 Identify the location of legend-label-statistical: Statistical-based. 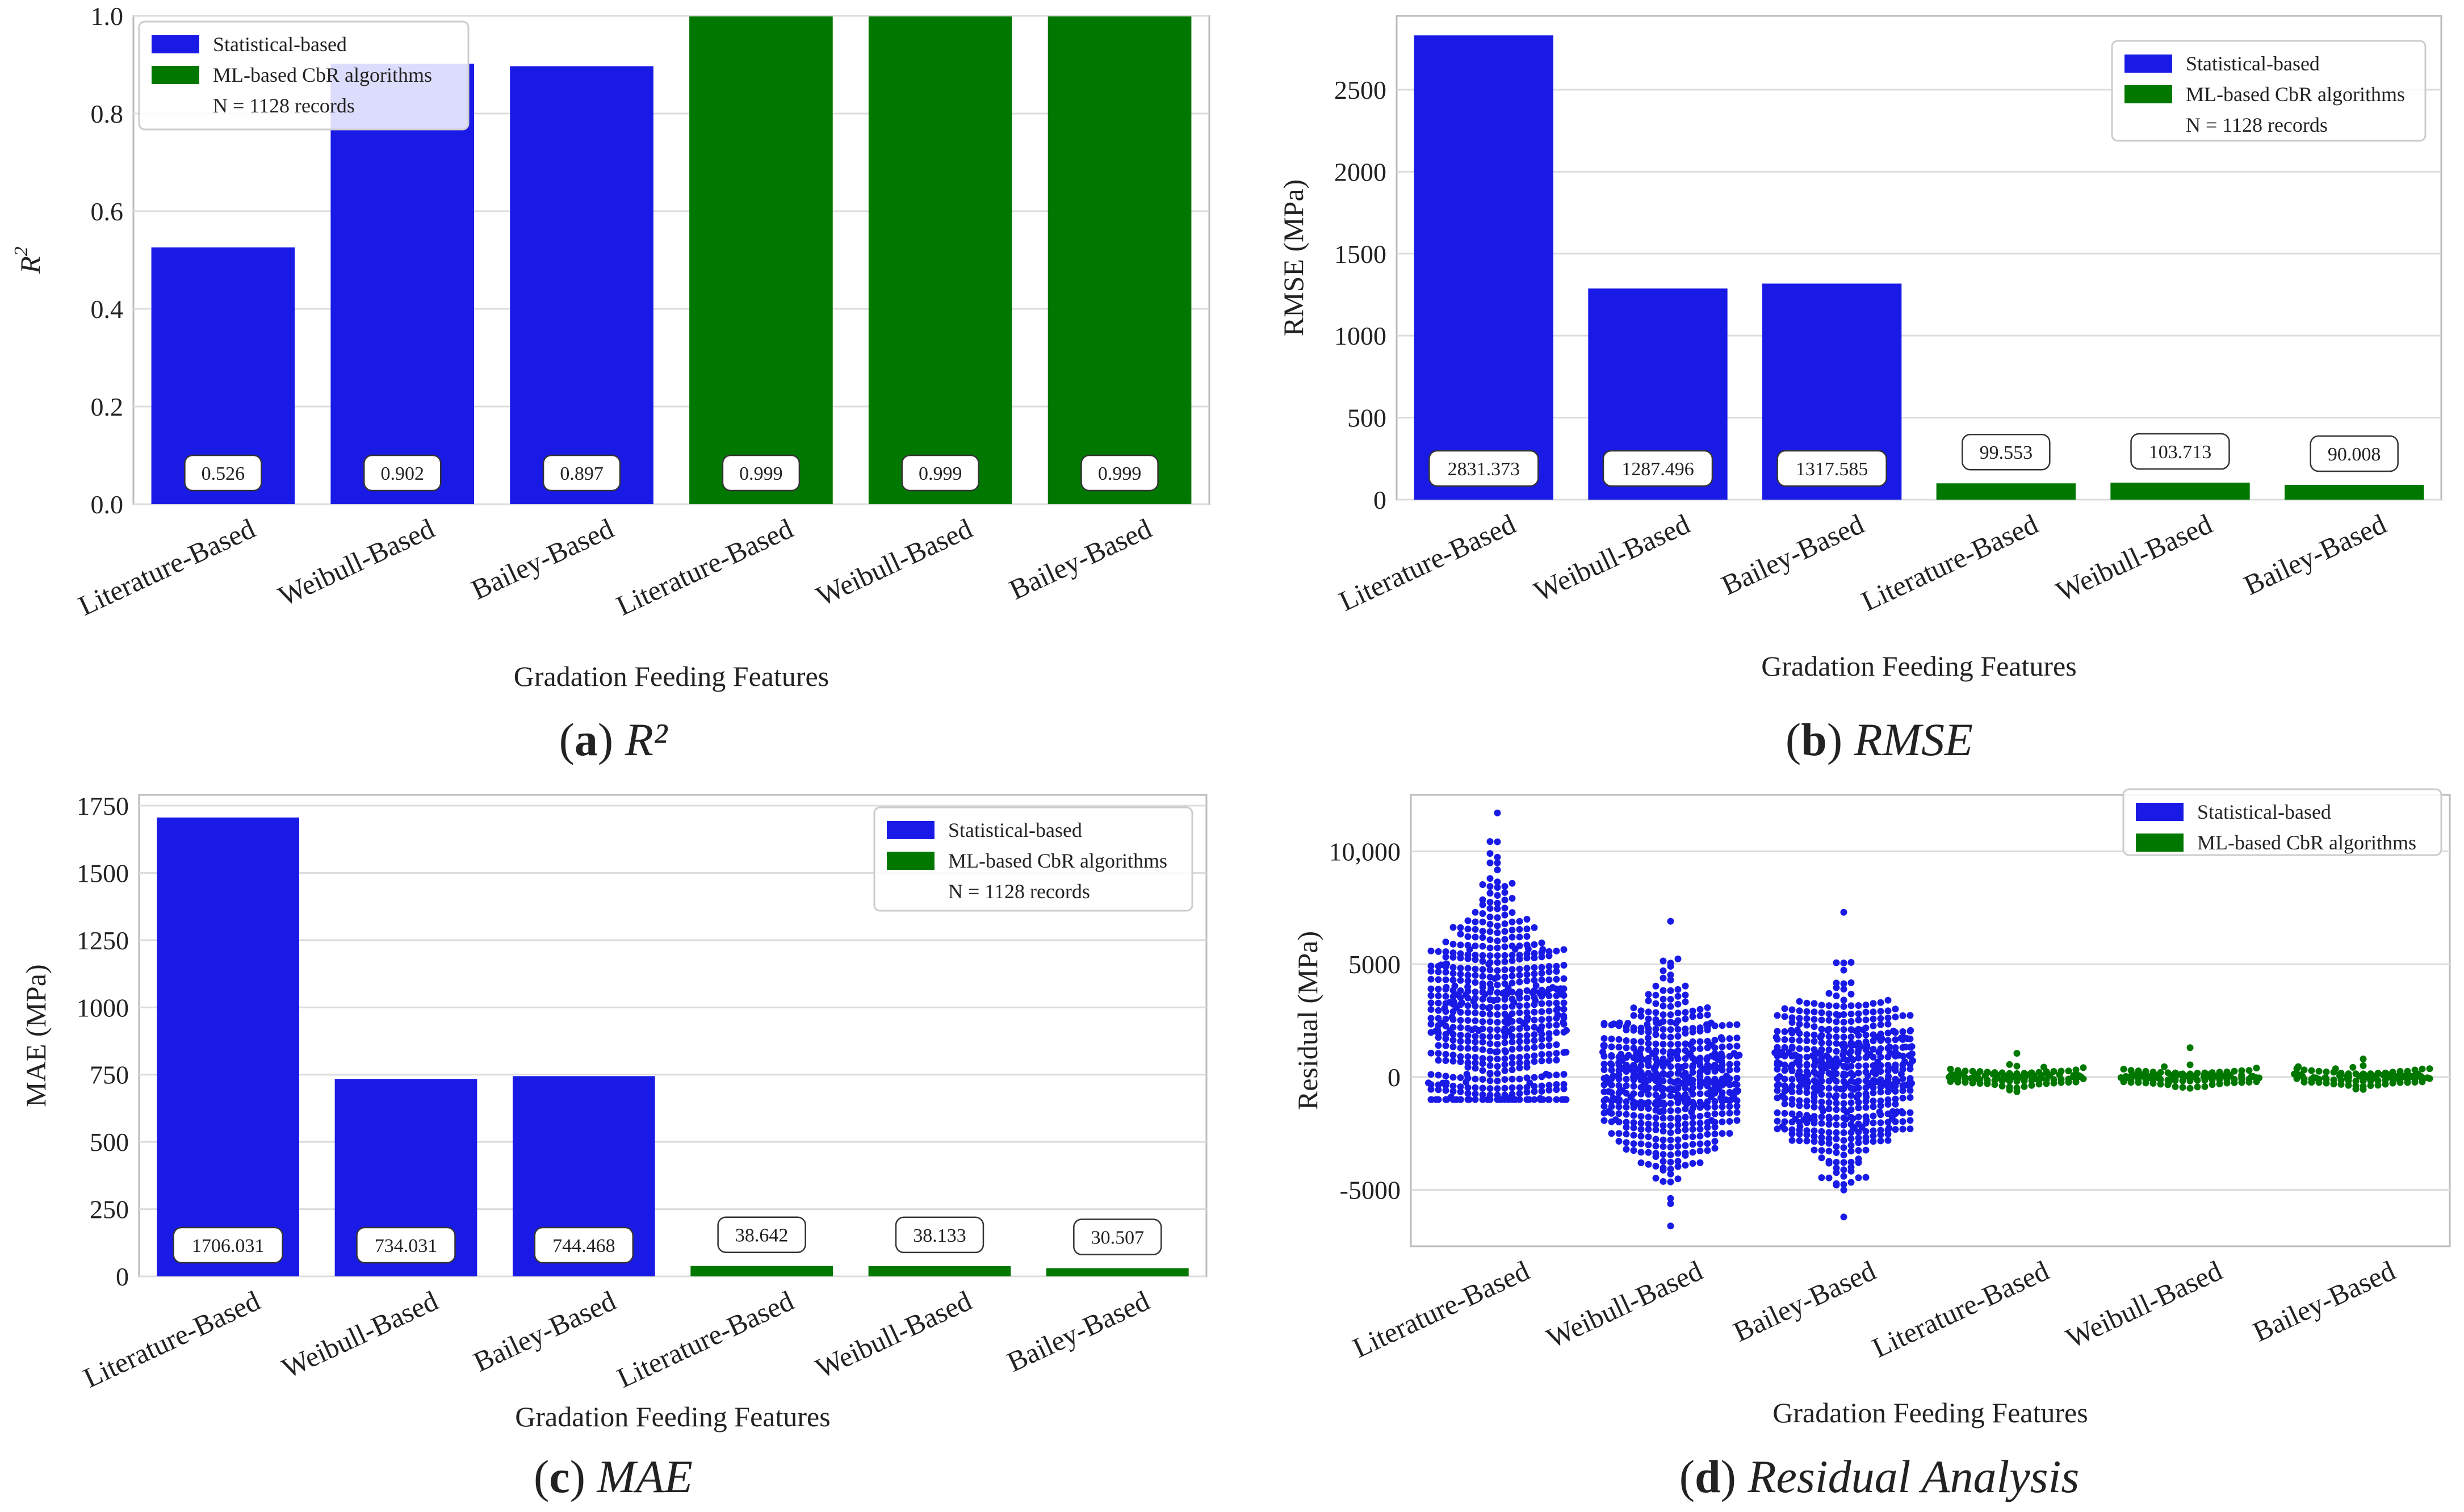
(1015, 830).